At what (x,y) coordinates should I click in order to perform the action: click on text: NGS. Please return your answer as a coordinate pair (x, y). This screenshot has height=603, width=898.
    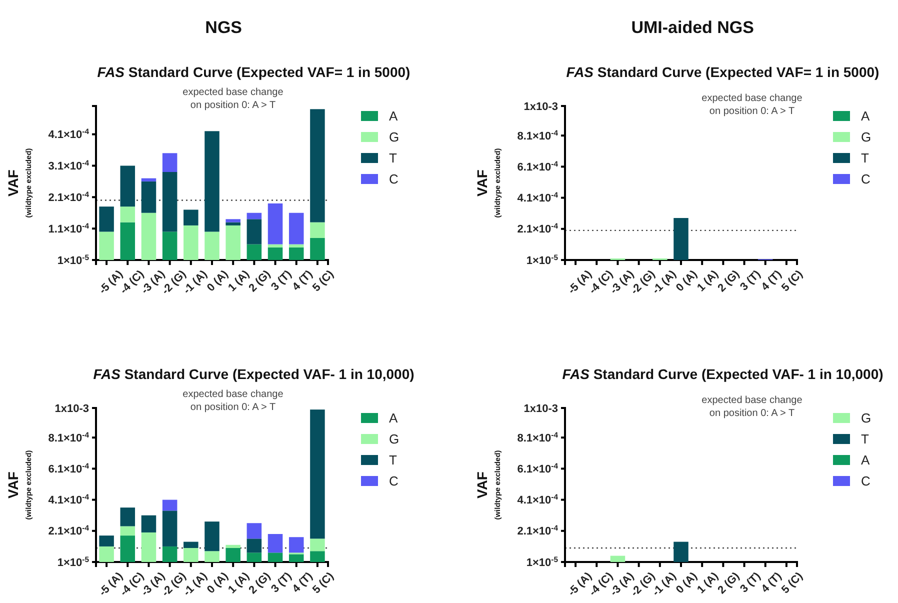
    Looking at the image, I should click on (223, 27).